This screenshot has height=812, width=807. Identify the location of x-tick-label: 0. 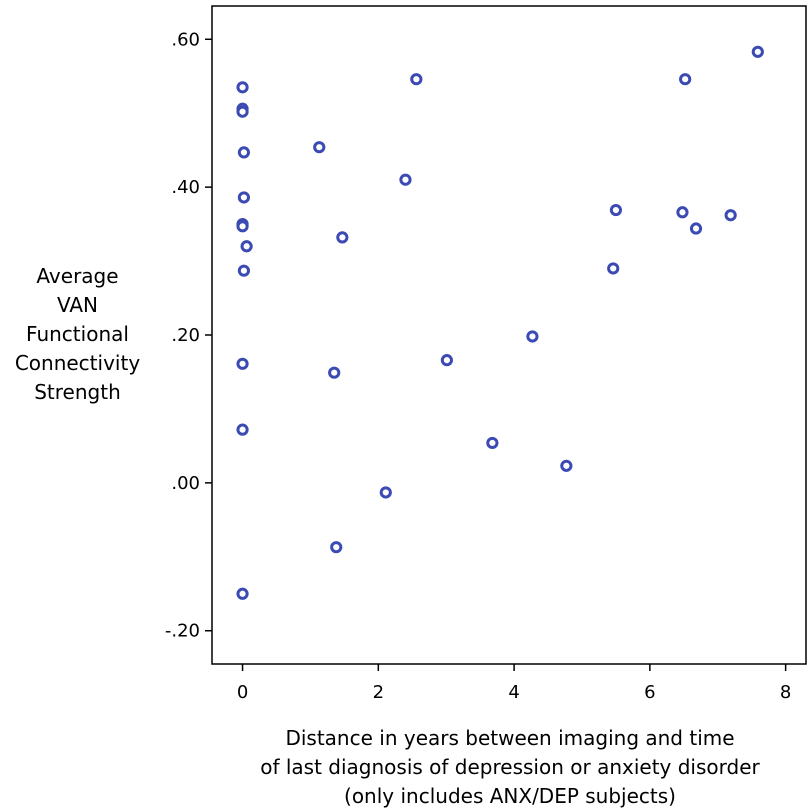
(242, 692).